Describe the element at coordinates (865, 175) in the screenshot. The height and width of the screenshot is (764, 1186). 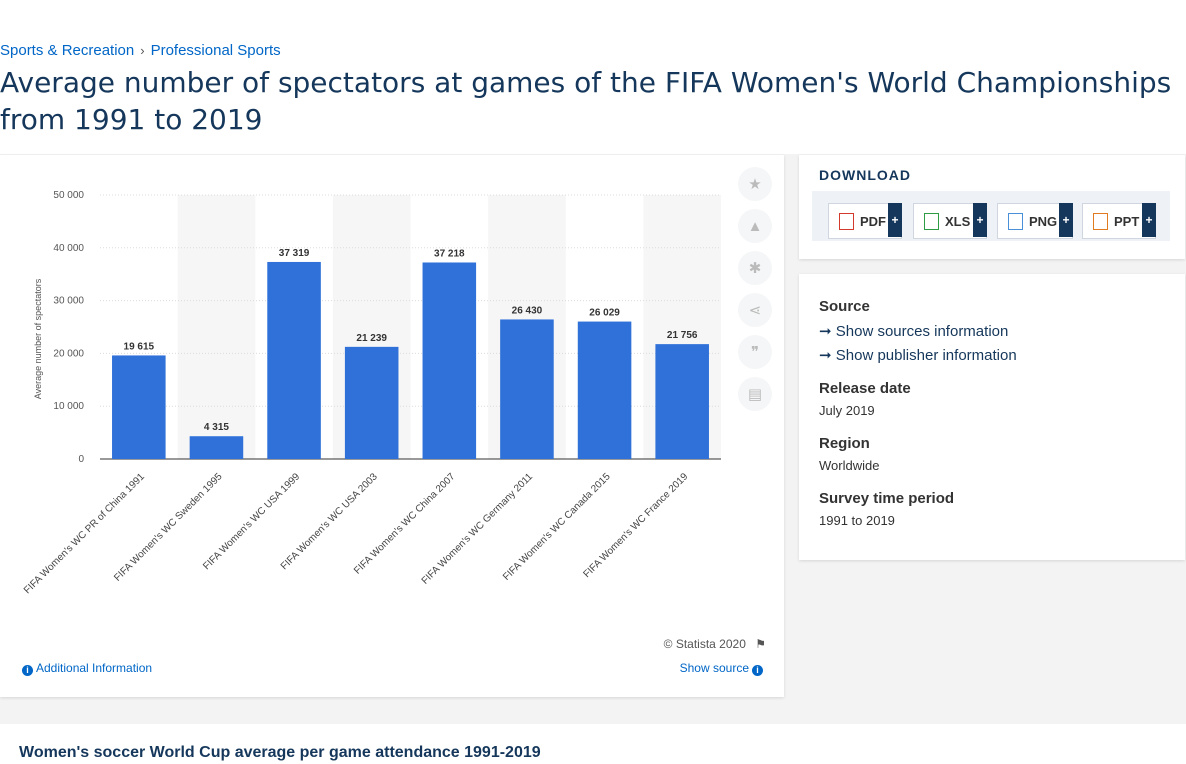
I see `download-heading: DOWNLOAD` at that location.